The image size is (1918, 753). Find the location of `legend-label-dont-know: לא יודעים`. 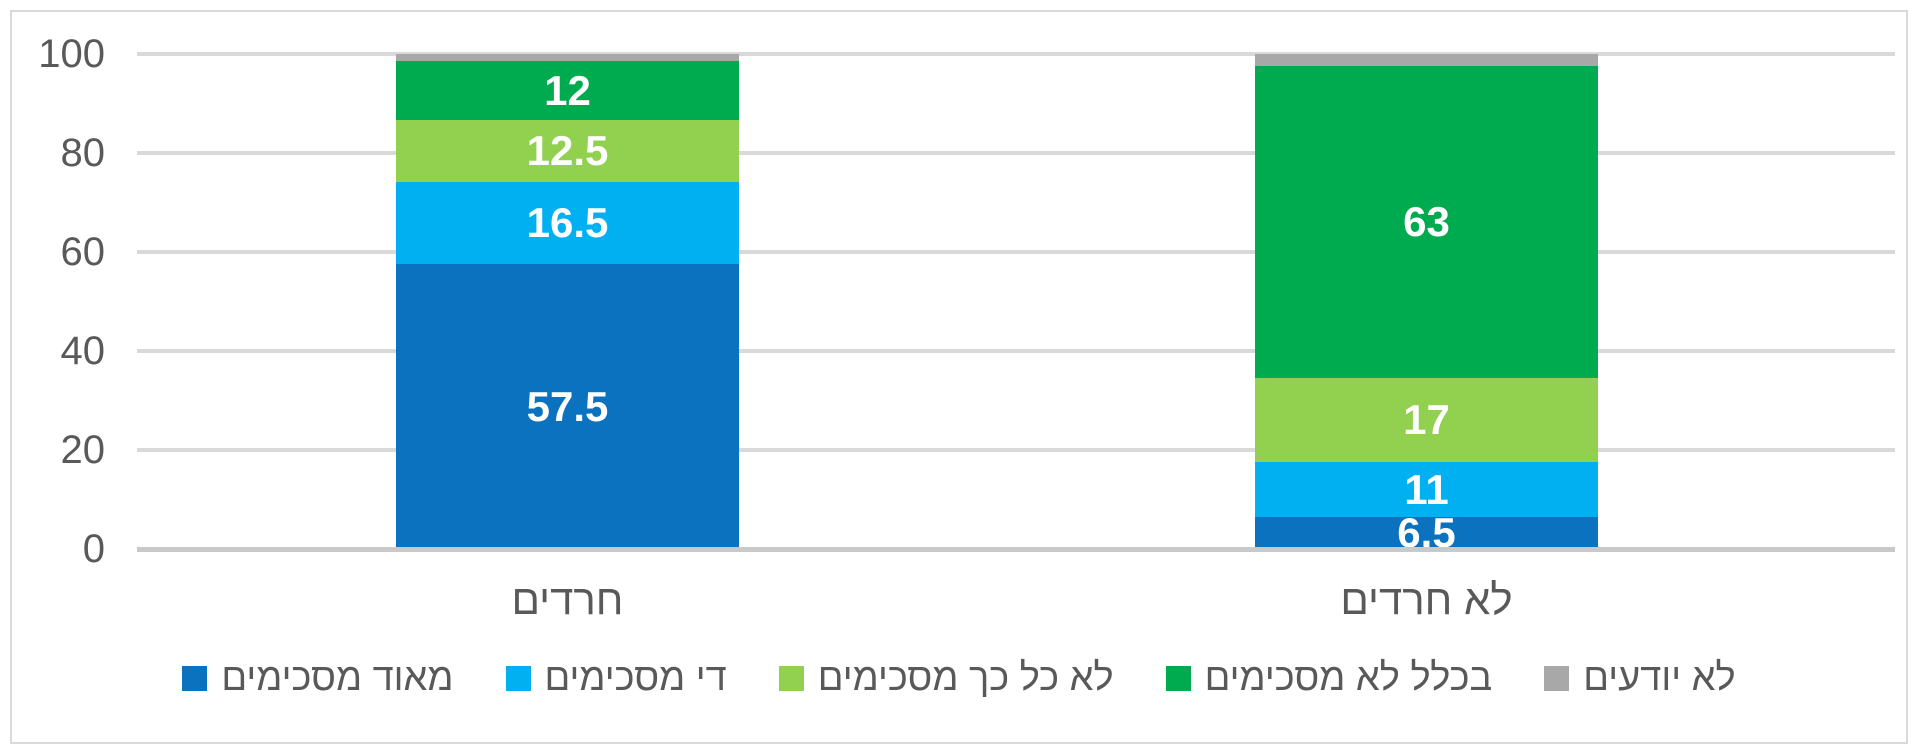

legend-label-dont-know: לא יודעים is located at coordinates (1659, 678).